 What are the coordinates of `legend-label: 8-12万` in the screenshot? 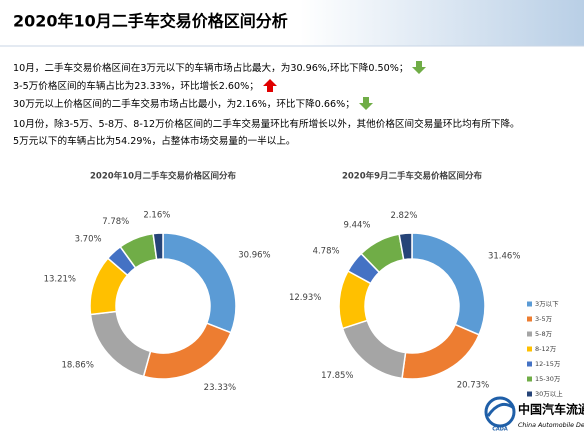 It's located at (546, 349).